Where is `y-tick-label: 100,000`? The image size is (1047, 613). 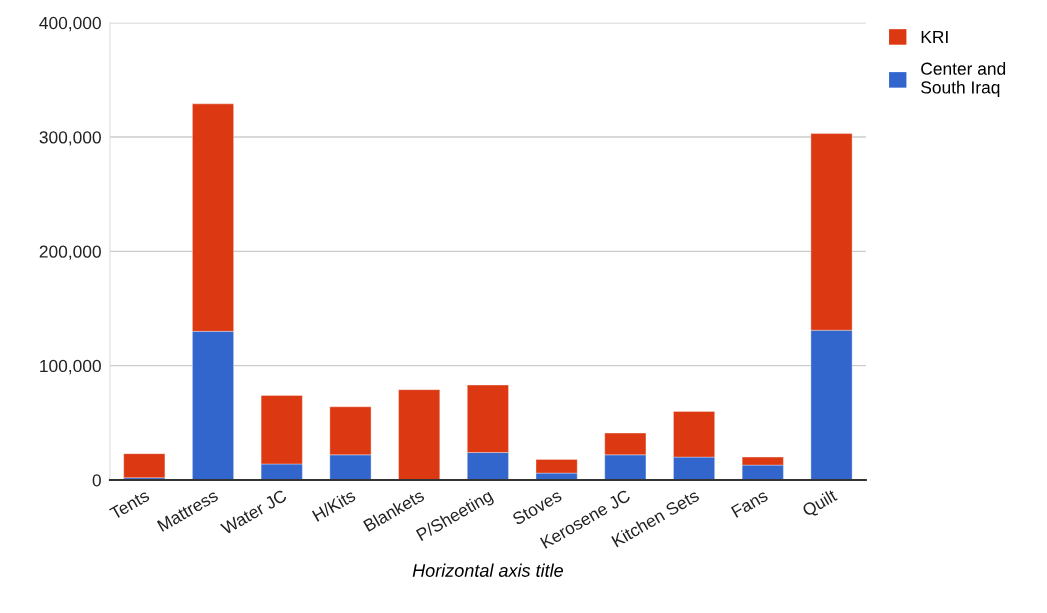
y-tick-label: 100,000 is located at coordinates (70, 367).